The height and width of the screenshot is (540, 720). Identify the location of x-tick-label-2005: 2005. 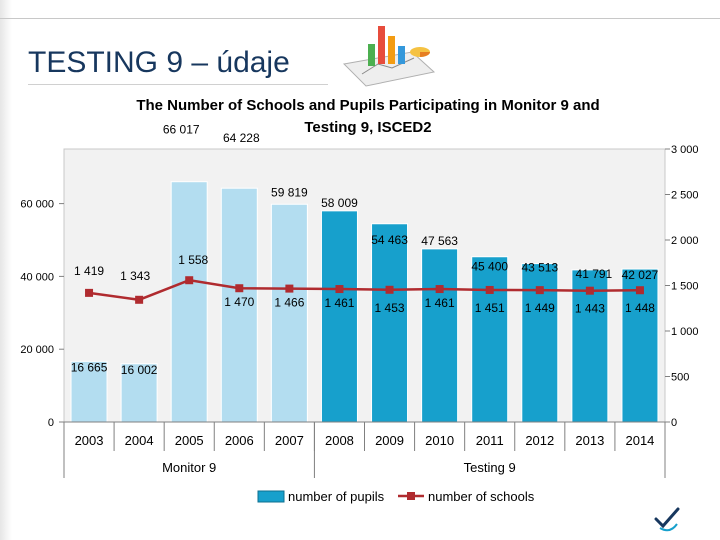
(189, 440).